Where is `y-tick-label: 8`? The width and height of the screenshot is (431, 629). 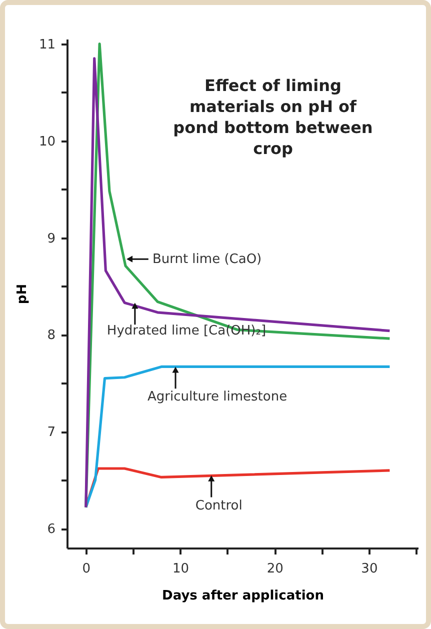 y-tick-label: 8 is located at coordinates (51, 336).